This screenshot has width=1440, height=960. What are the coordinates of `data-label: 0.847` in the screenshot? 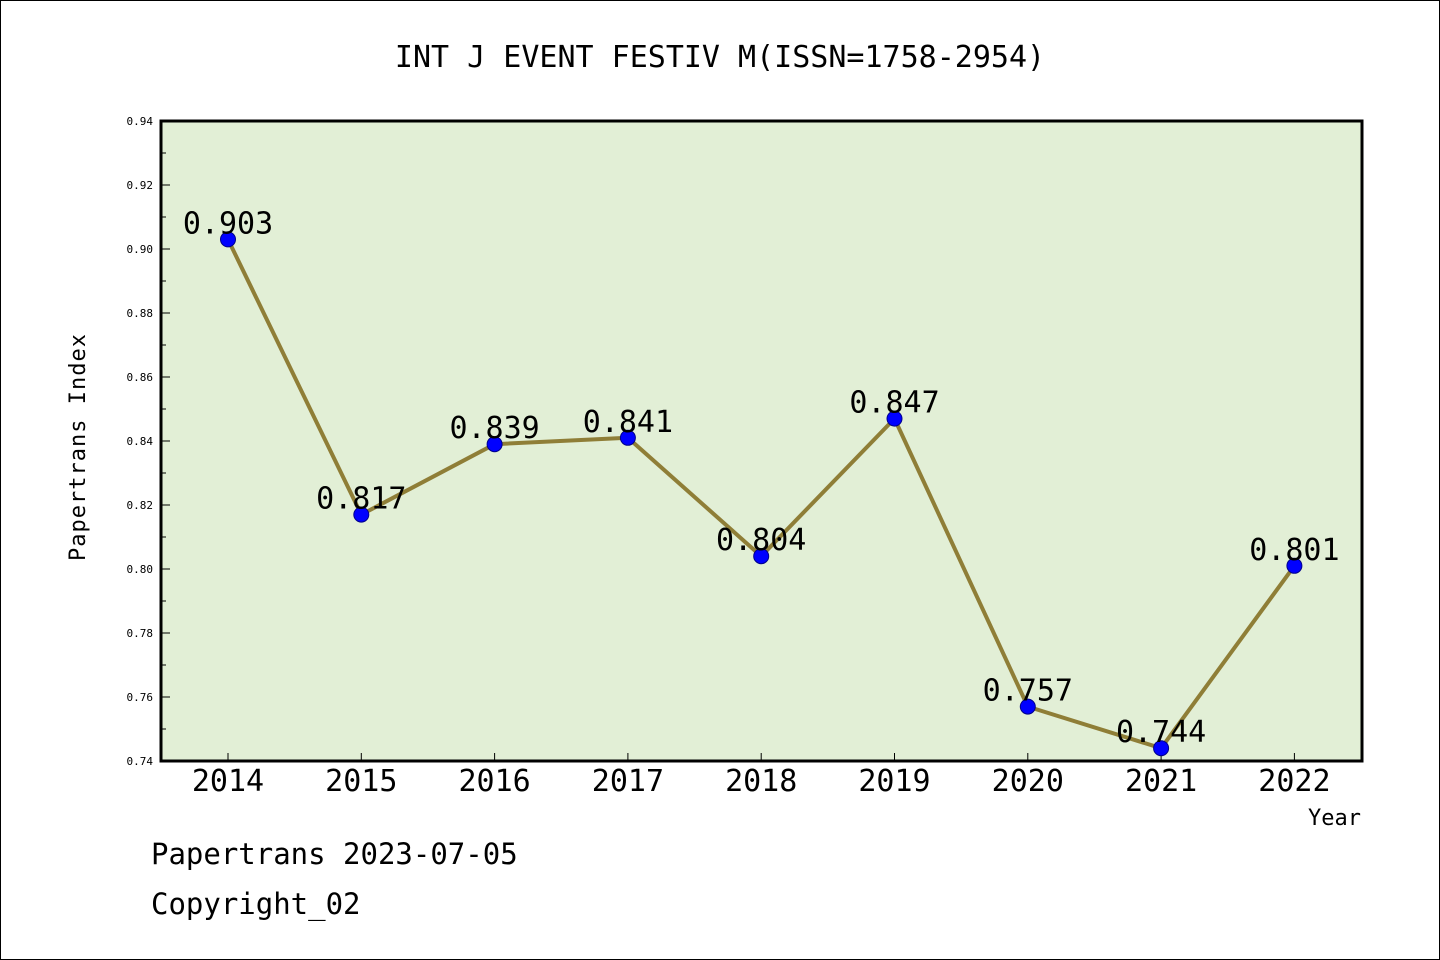 It's located at (894, 403).